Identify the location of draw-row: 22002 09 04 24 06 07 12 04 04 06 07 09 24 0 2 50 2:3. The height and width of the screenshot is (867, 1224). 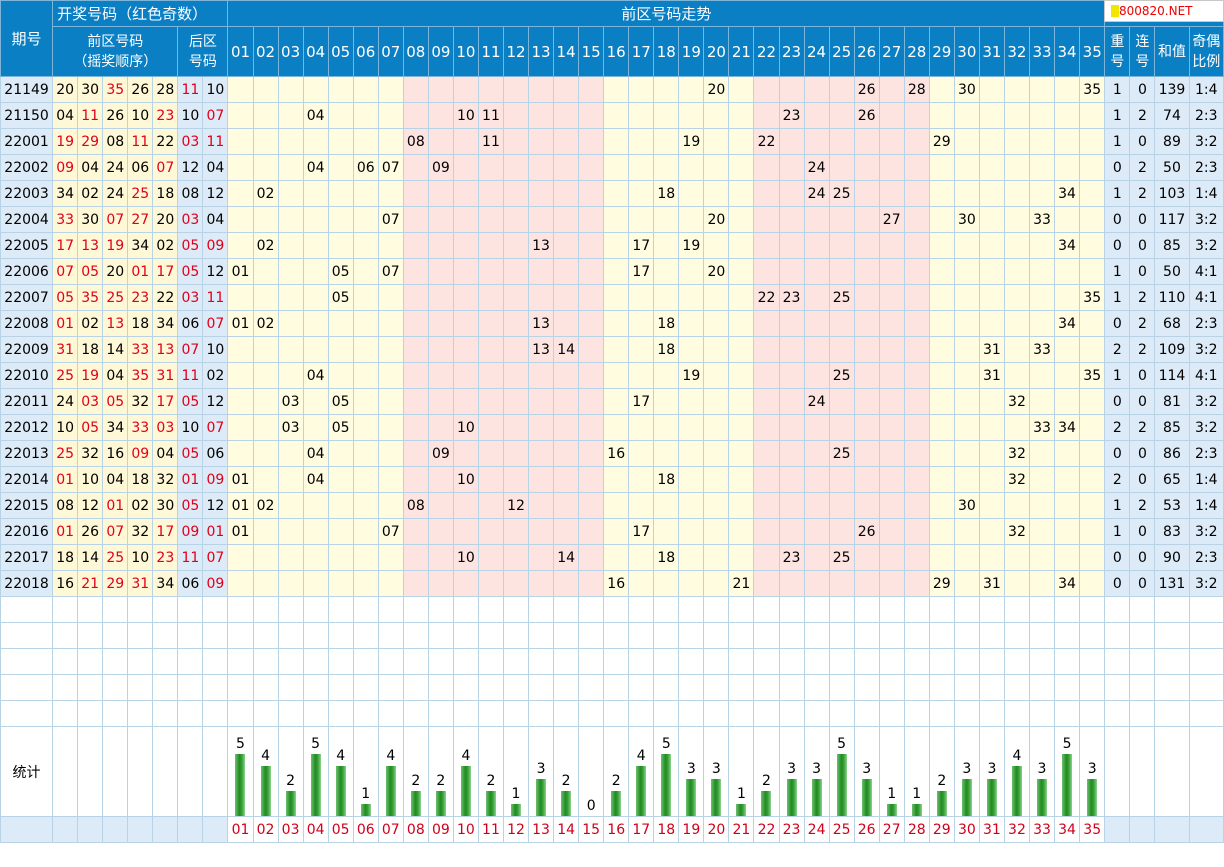
(612, 167).